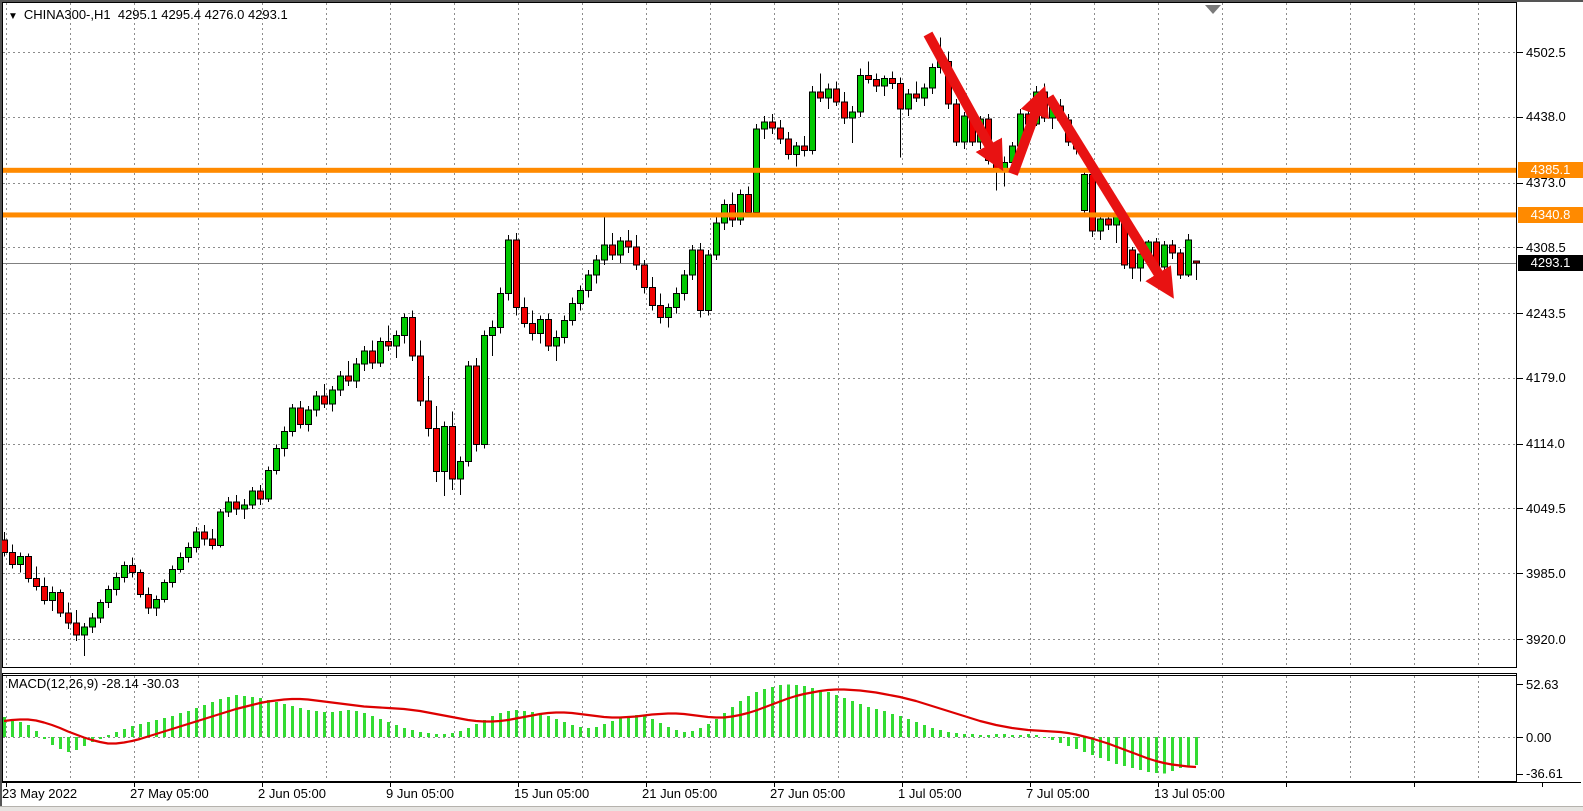  What do you see at coordinates (1539, 737) in the screenshot?
I see `macd-scale-label-0.00: 0.00` at bounding box center [1539, 737].